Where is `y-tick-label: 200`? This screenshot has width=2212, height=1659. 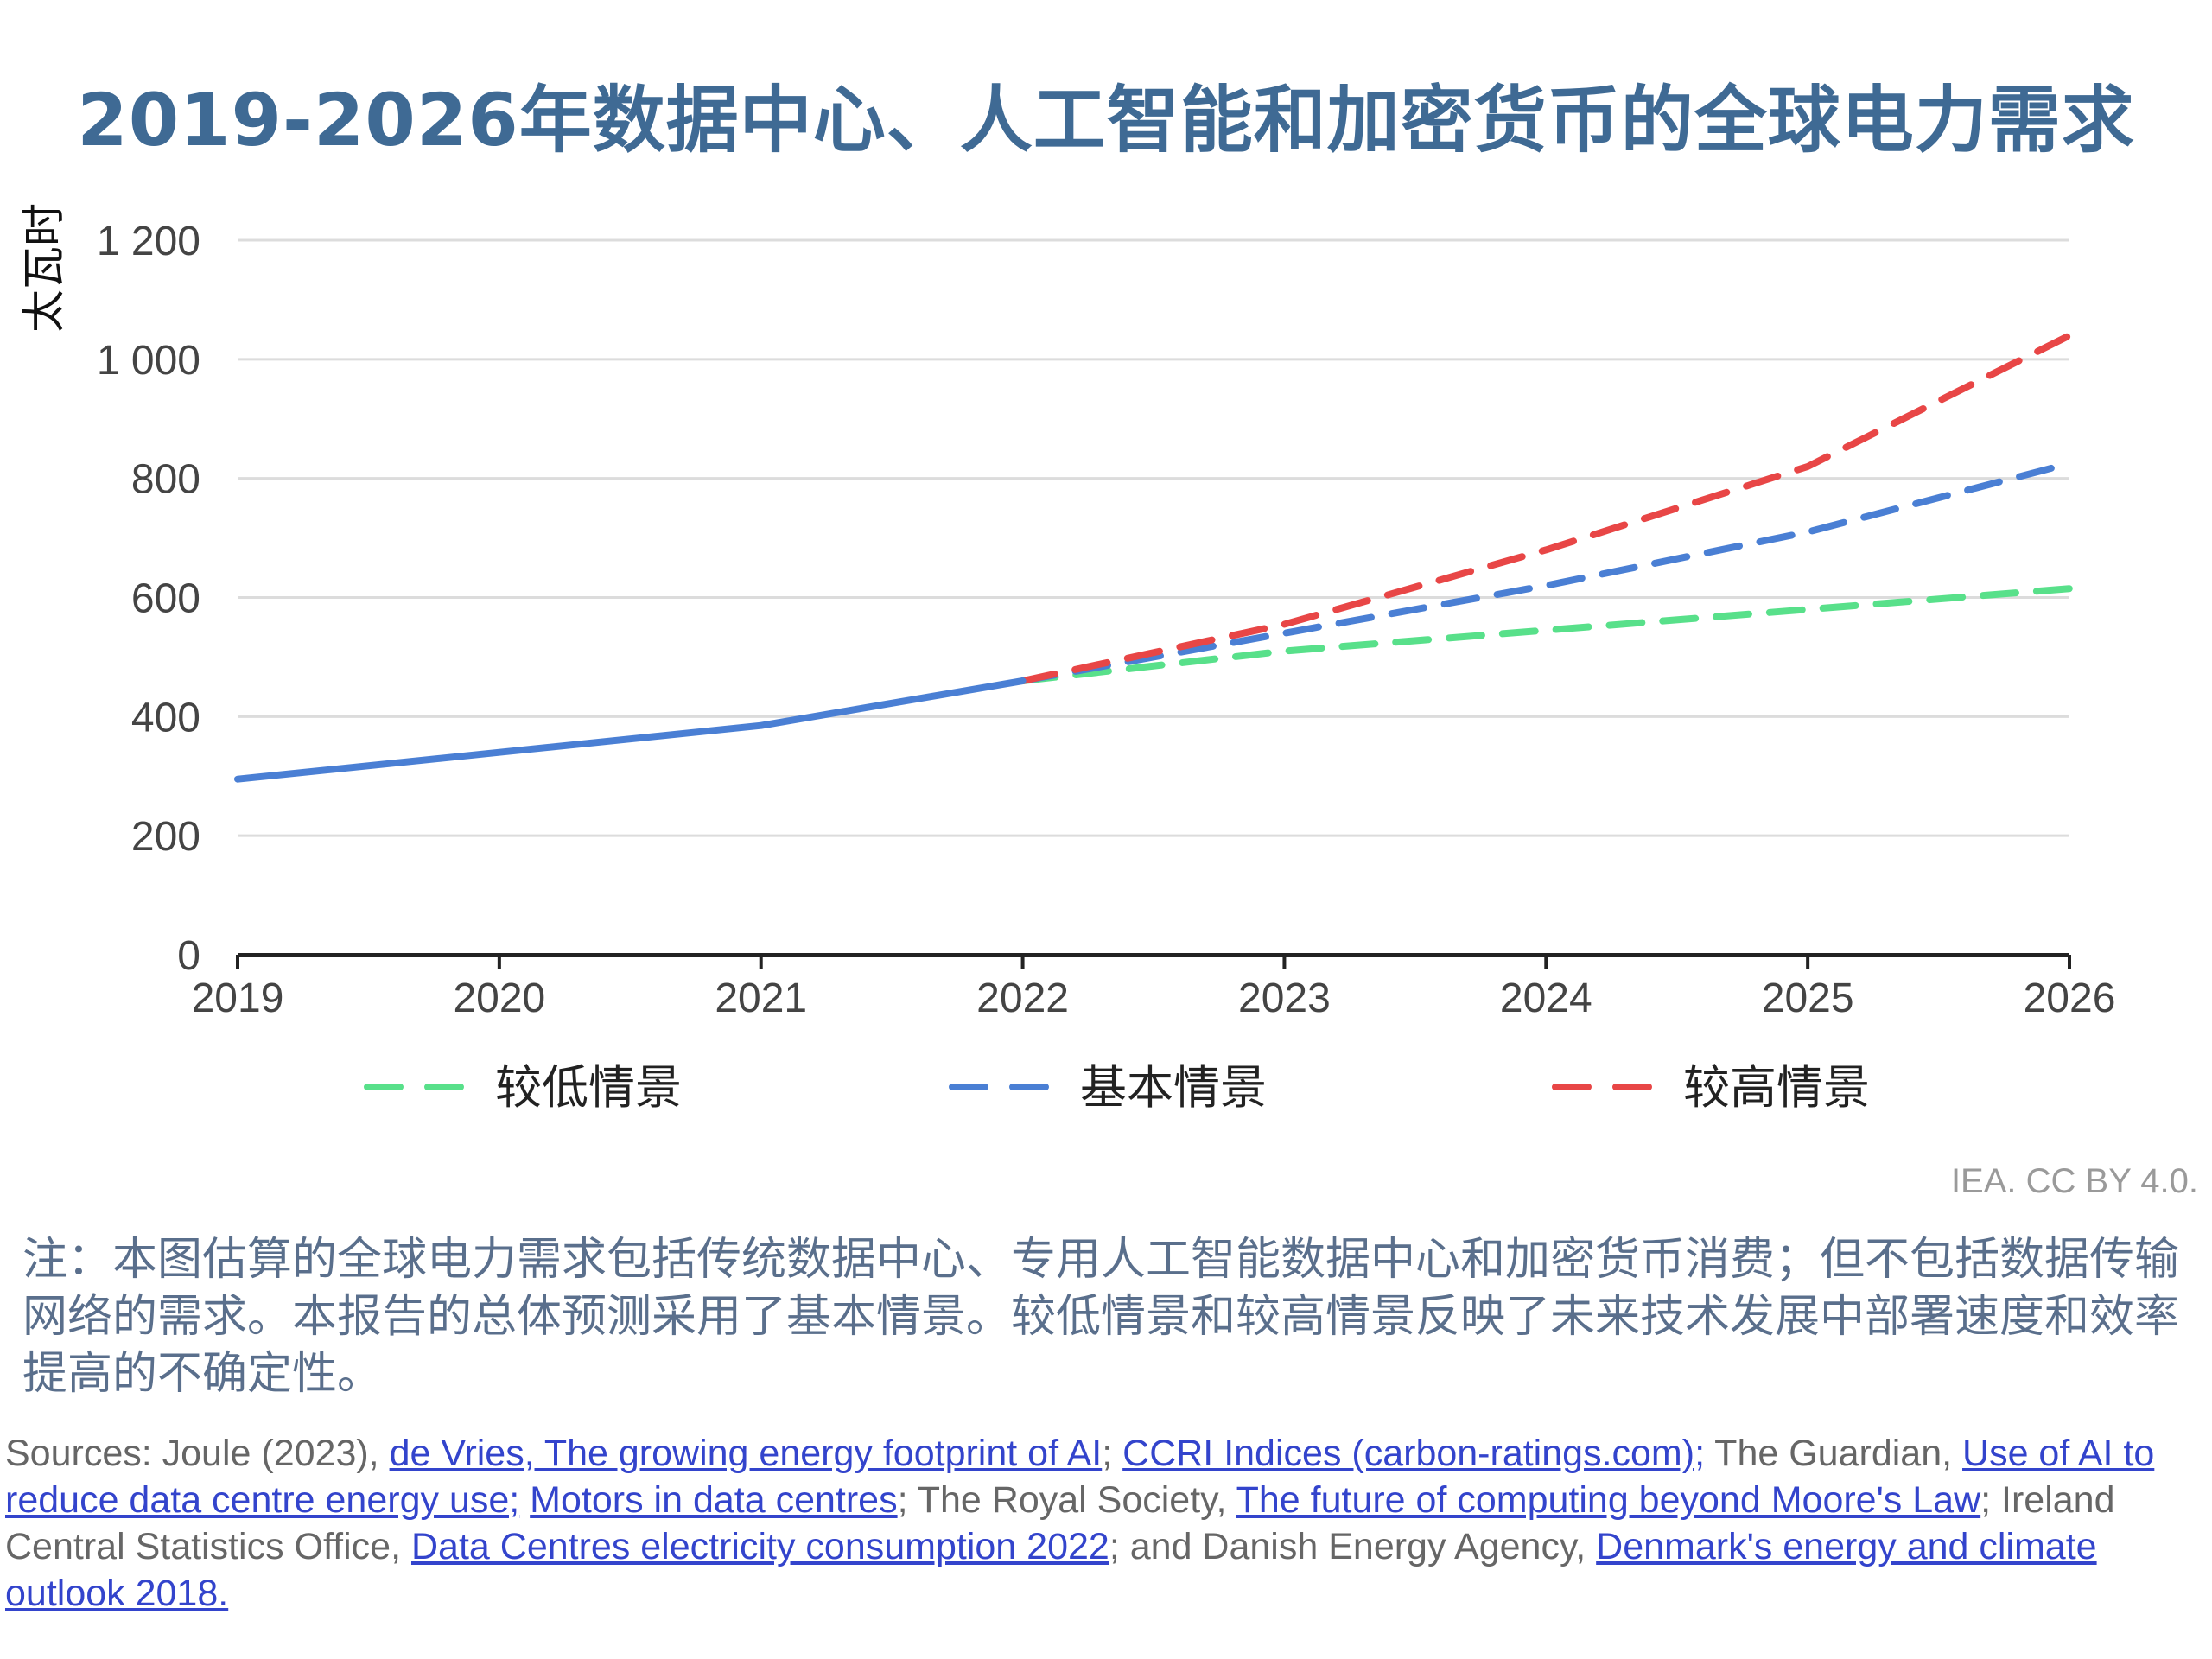
y-tick-label: 200 is located at coordinates (165, 837).